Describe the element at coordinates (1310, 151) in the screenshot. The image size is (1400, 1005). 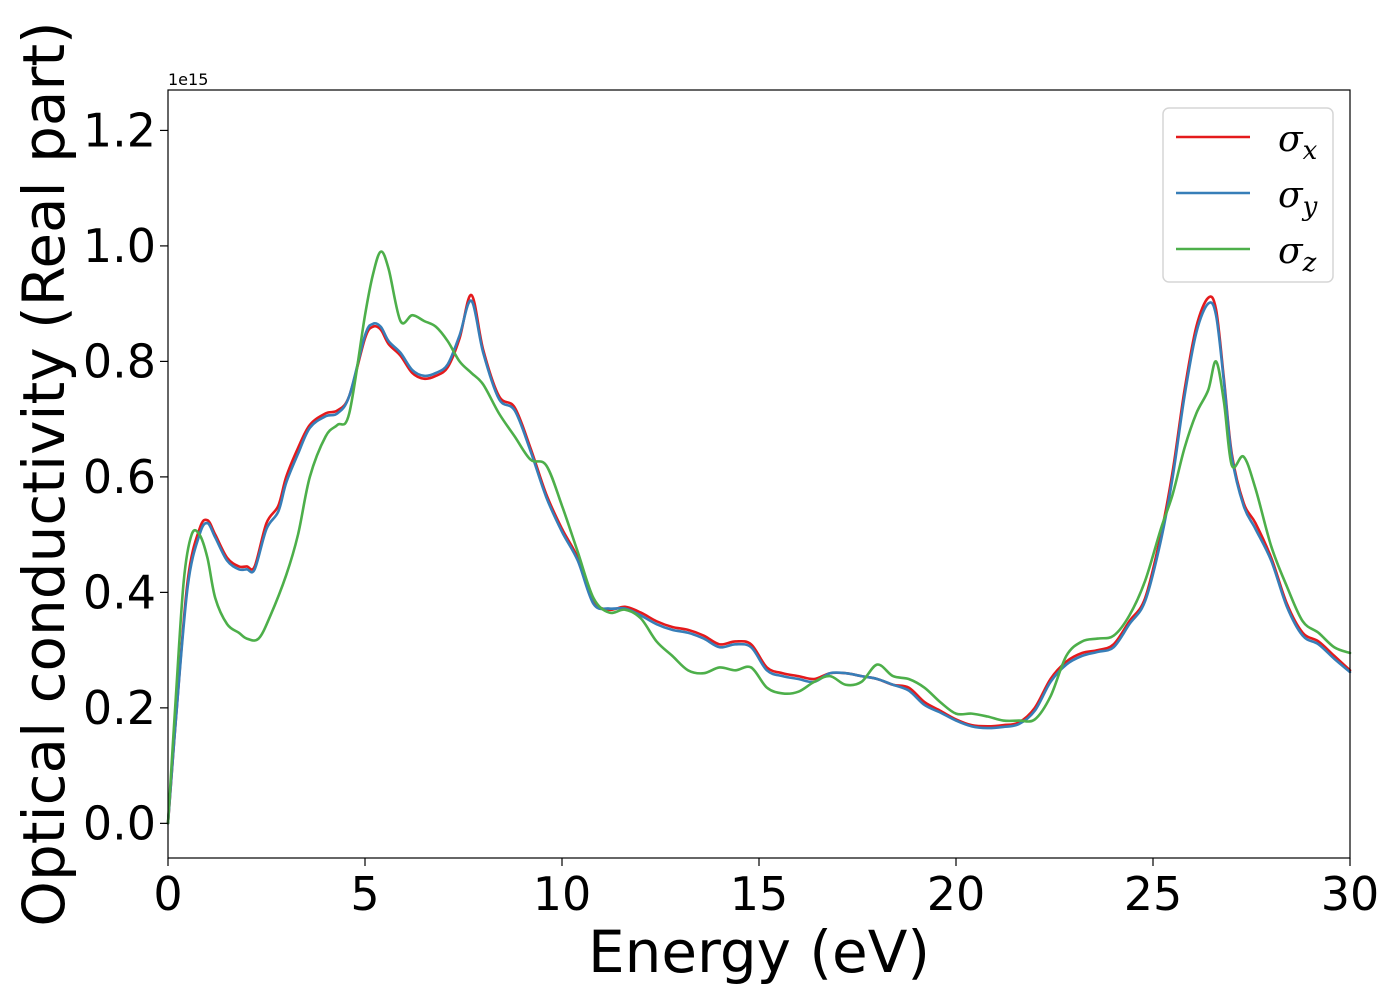
I see `legend-subscript: x` at that location.